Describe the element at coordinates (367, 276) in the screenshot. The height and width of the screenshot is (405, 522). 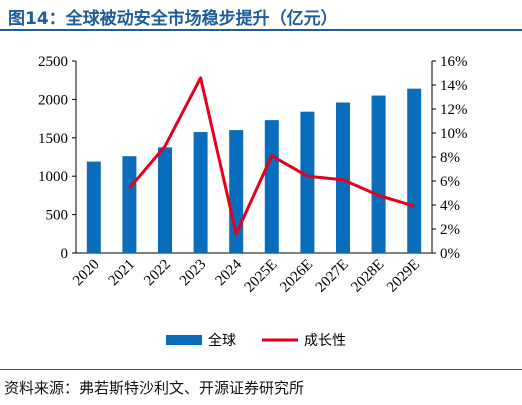
I see `x-tick-label: 2028E` at that location.